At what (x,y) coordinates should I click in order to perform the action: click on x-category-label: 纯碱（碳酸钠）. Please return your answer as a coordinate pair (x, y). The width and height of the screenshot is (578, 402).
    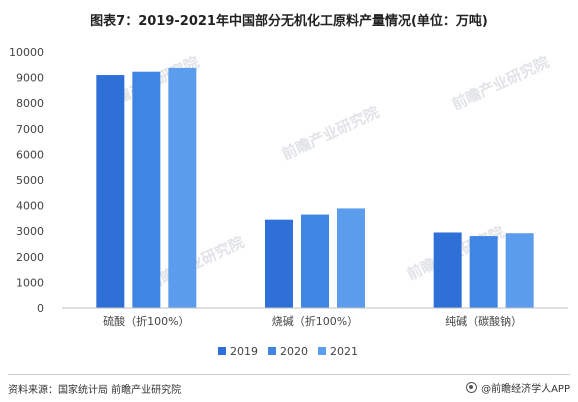
    Looking at the image, I should click on (483, 321).